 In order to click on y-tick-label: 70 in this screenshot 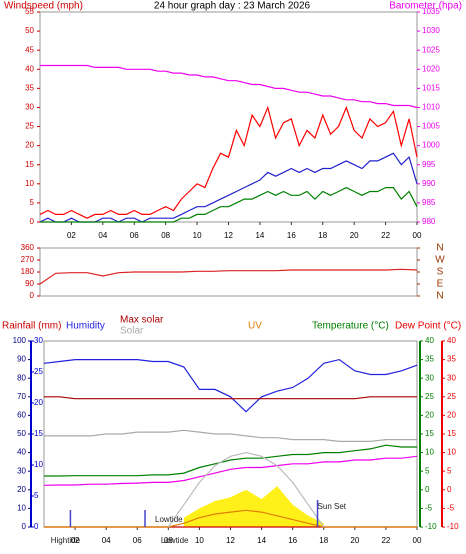, I will do `click(21, 396)`.